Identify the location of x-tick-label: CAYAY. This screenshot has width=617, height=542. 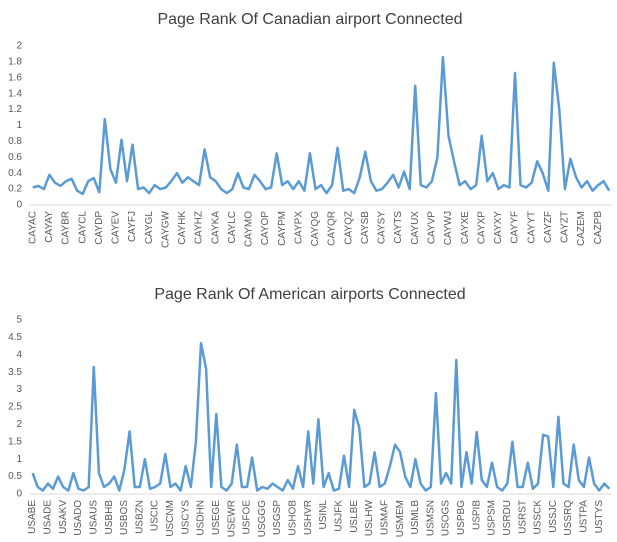
(49, 227).